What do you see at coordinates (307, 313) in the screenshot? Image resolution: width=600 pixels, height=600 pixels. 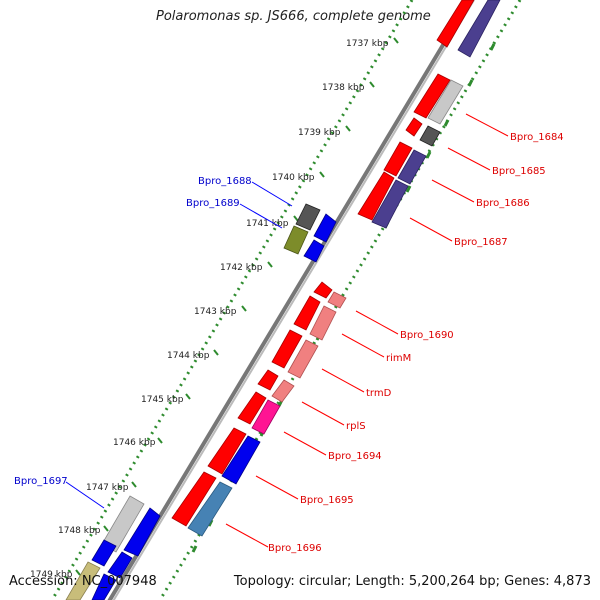 I see `gene-rimm-red` at bounding box center [307, 313].